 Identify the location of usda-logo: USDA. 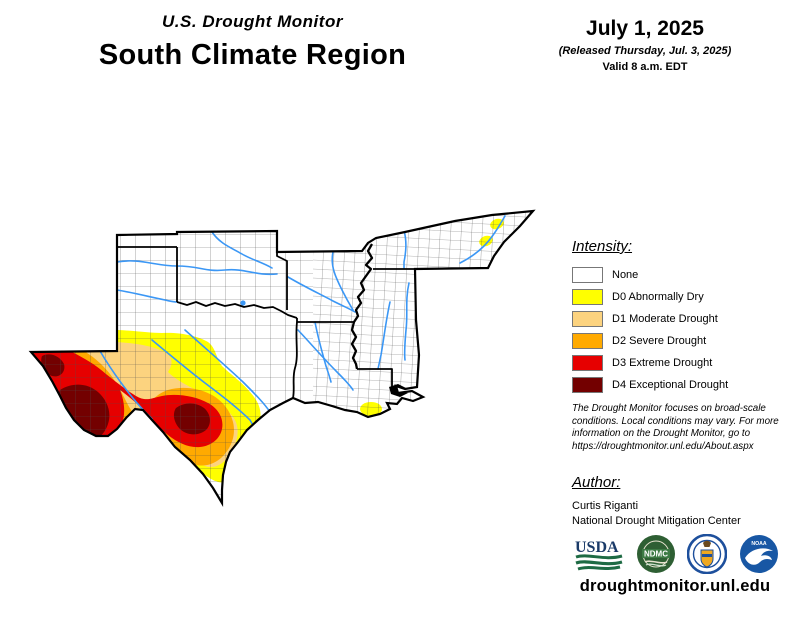
(599, 555).